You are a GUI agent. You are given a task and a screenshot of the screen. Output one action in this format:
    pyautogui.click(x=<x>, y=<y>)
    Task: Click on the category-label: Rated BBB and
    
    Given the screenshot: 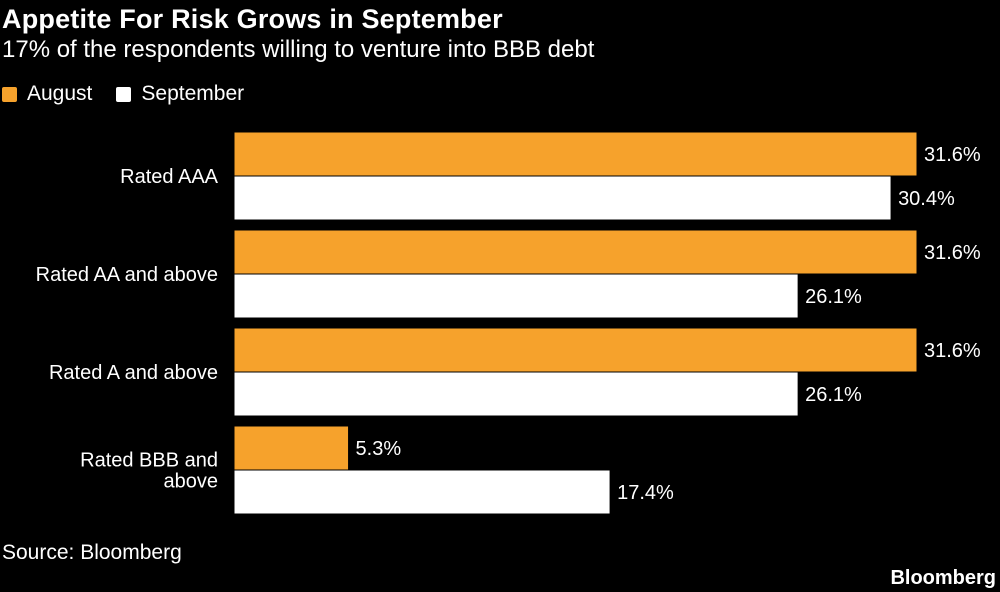 What is the action you would take?
    pyautogui.click(x=149, y=461)
    